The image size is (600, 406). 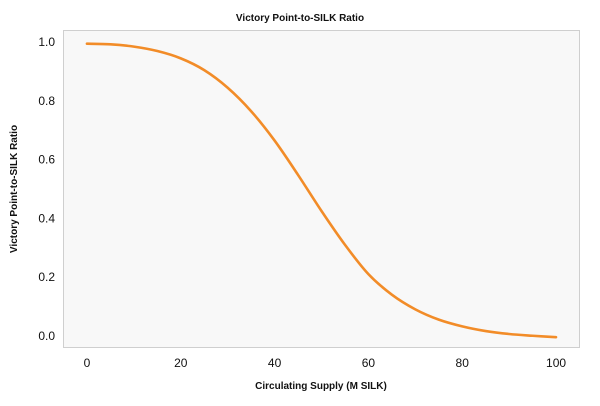 I want to click on x-tick-label: 40, so click(x=275, y=363).